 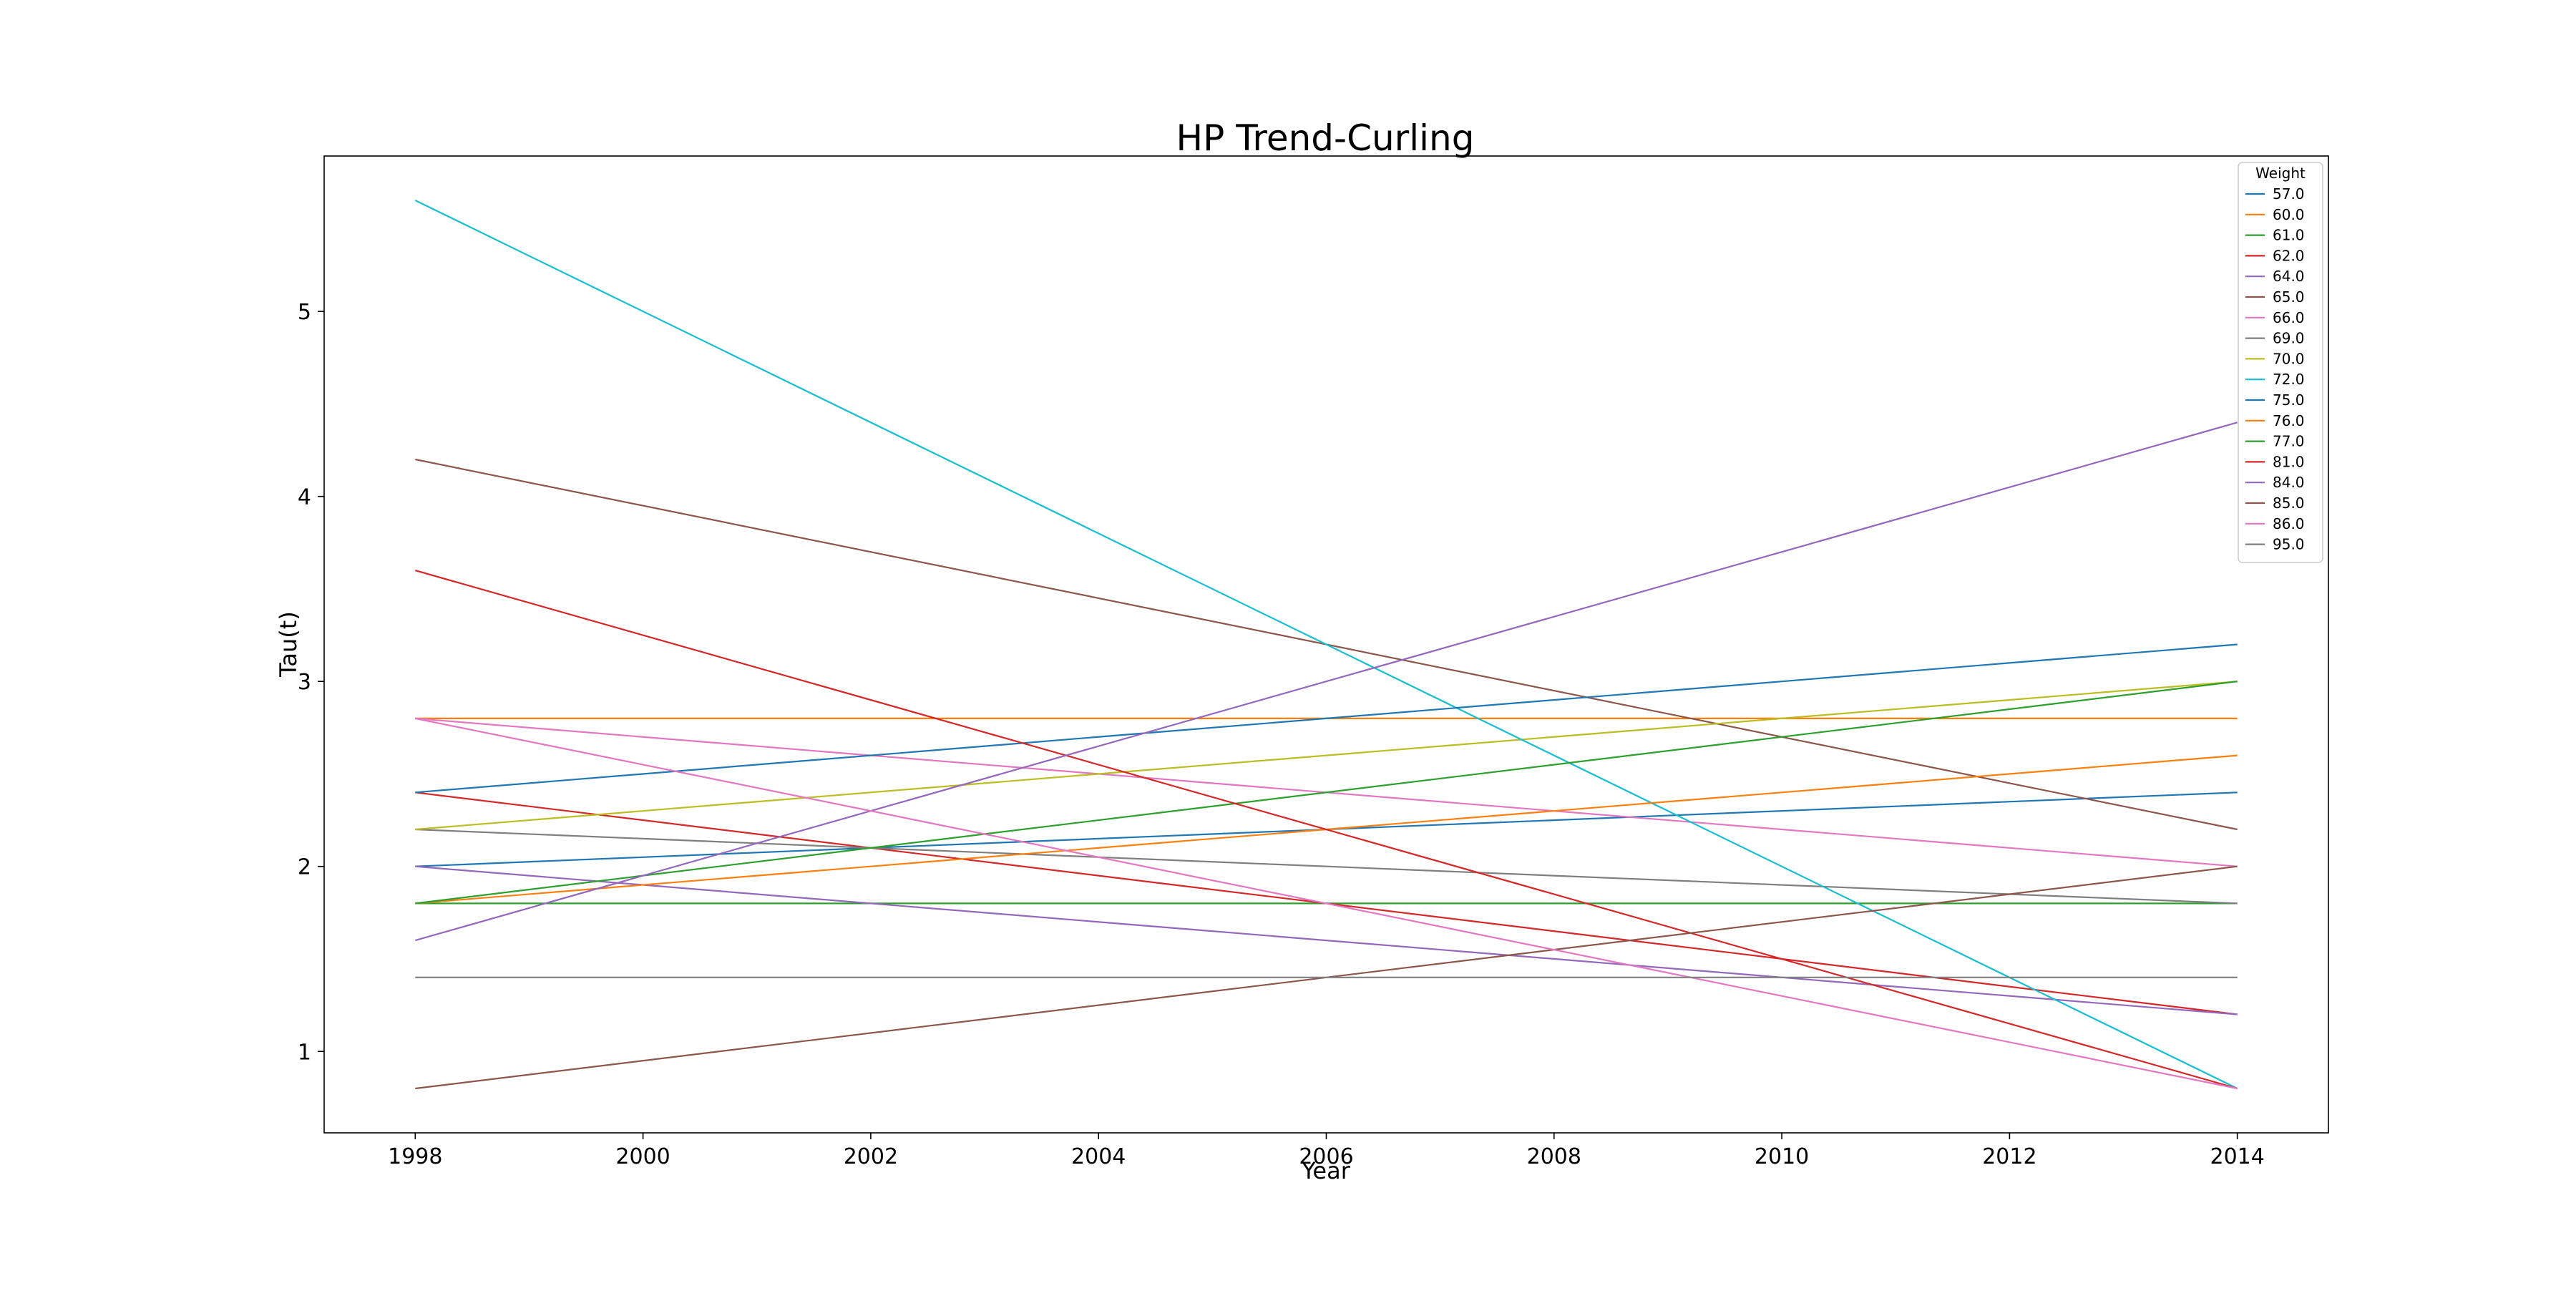 I want to click on legend-label: 64.0, so click(x=2289, y=276).